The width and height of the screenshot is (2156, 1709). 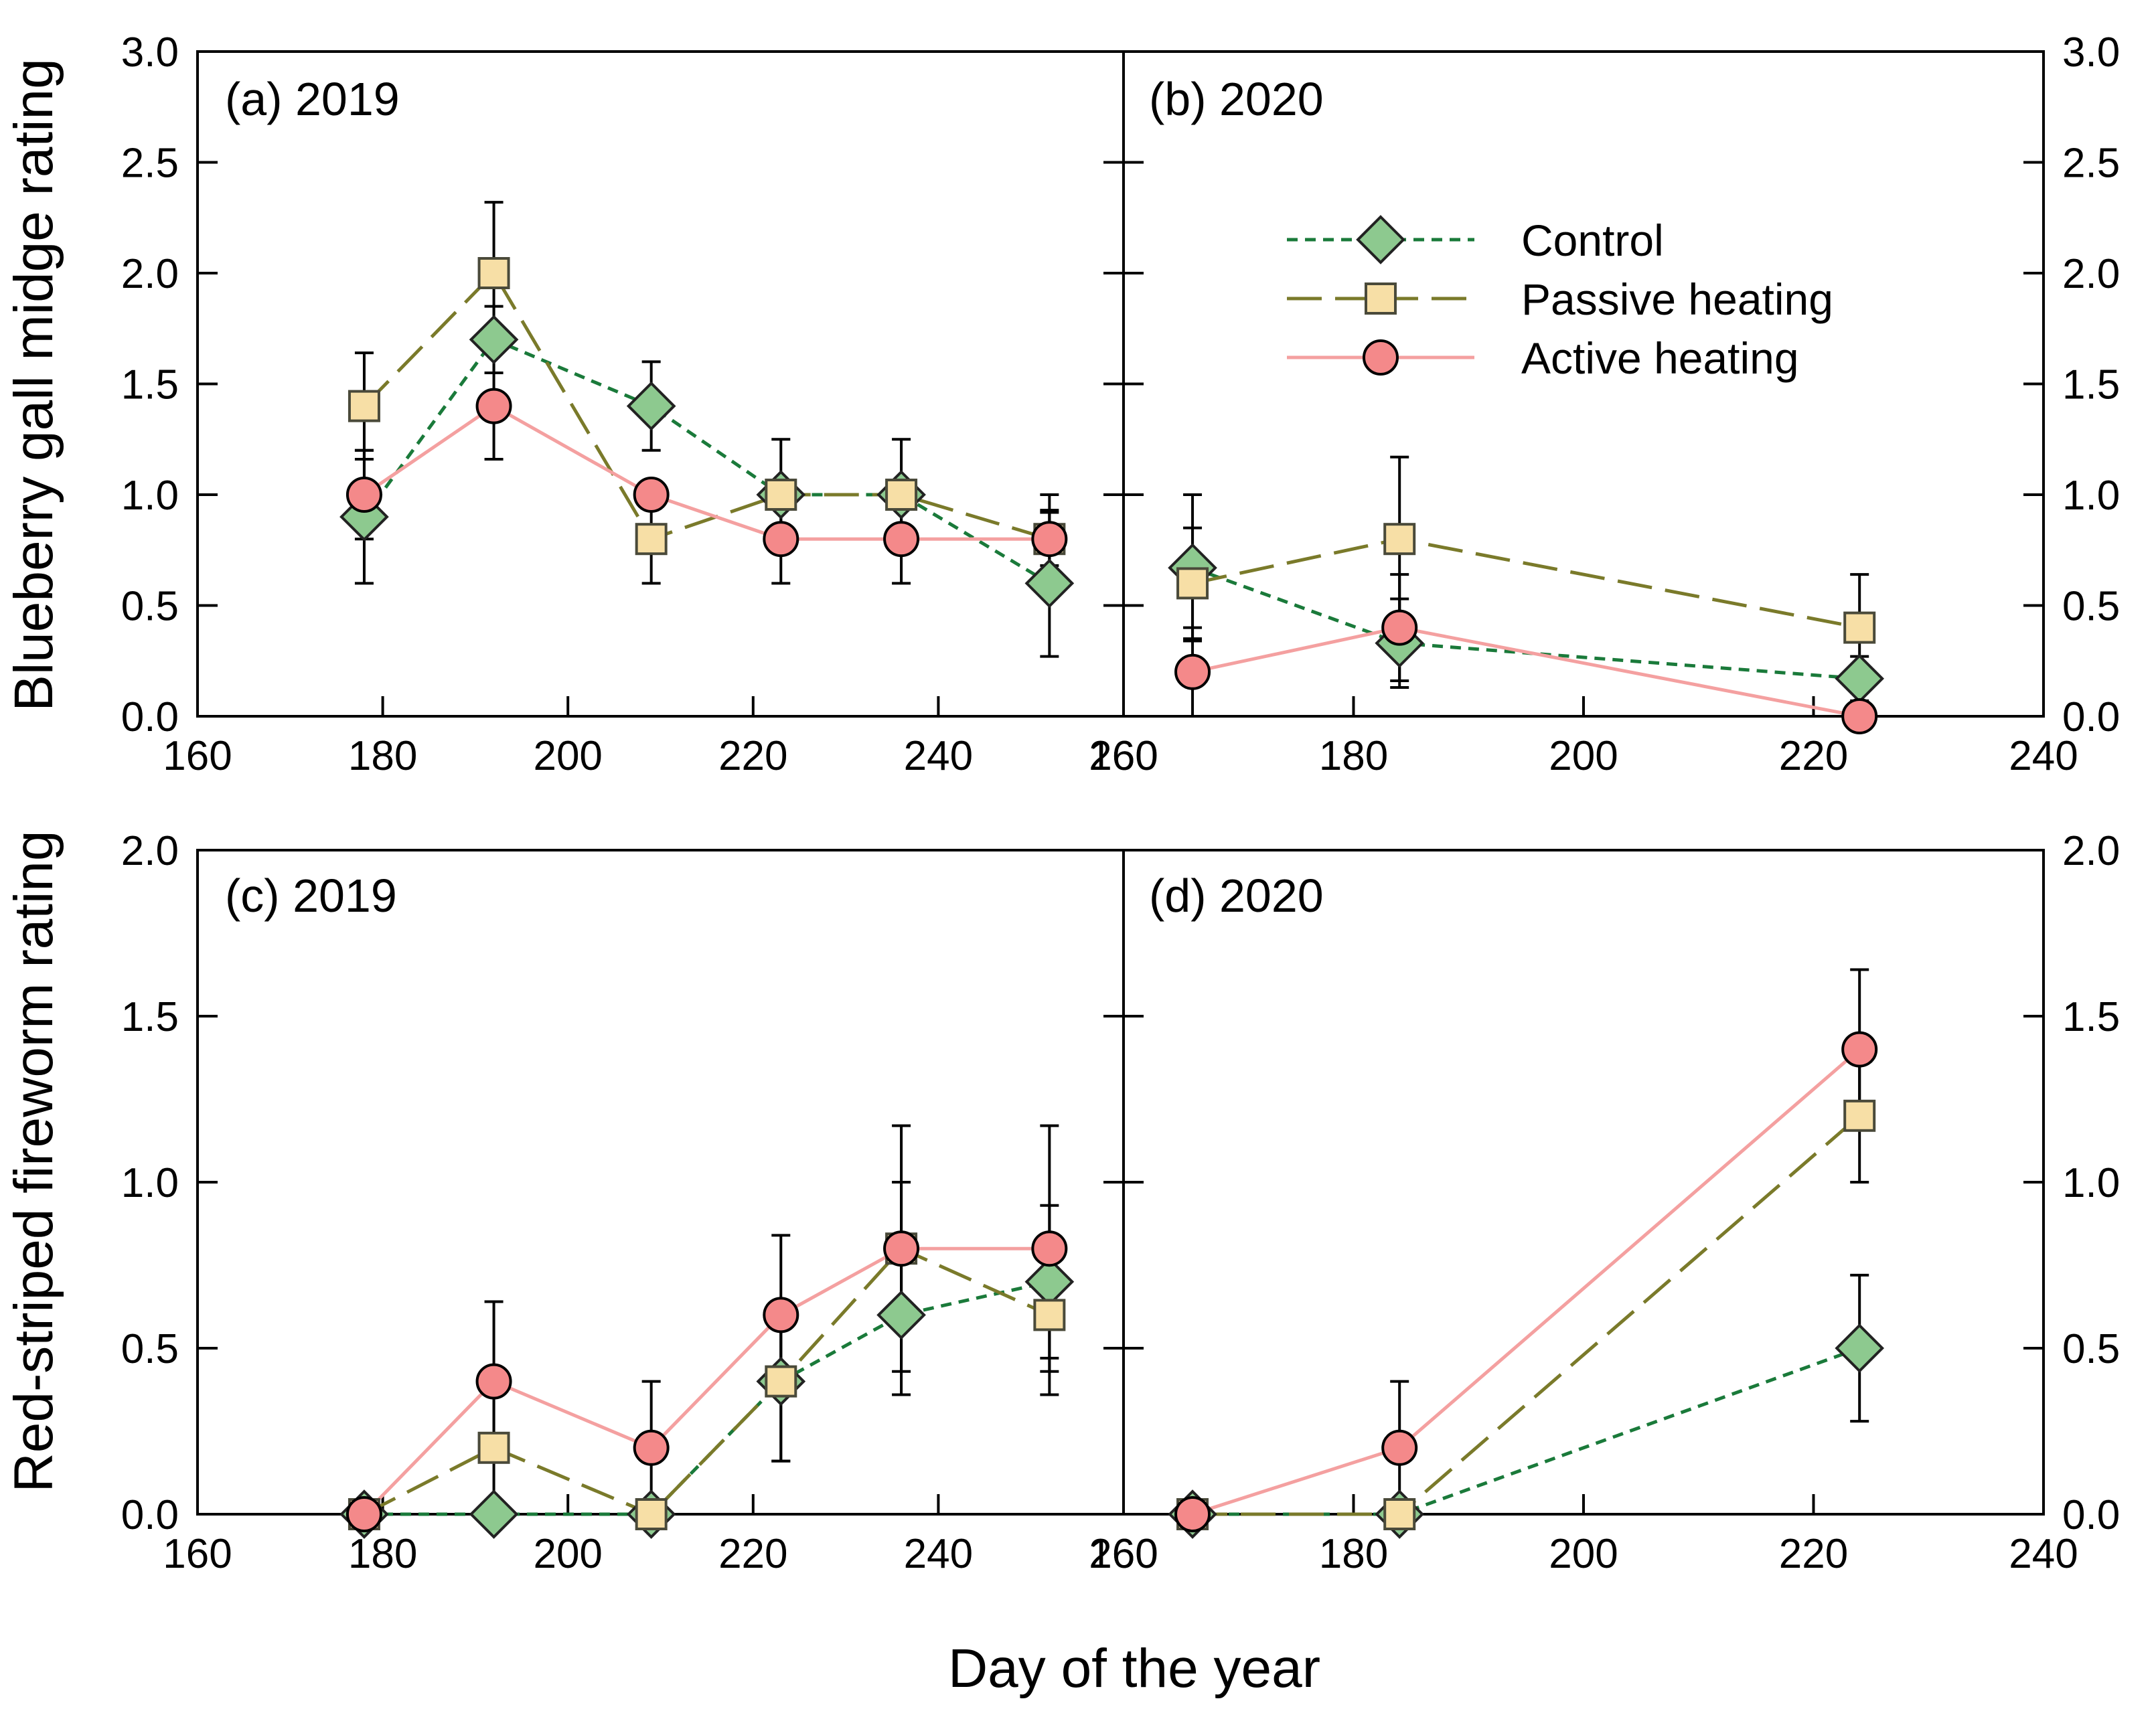 I want to click on panel-b-y-tick-label: 1.0, so click(x=2091, y=496).